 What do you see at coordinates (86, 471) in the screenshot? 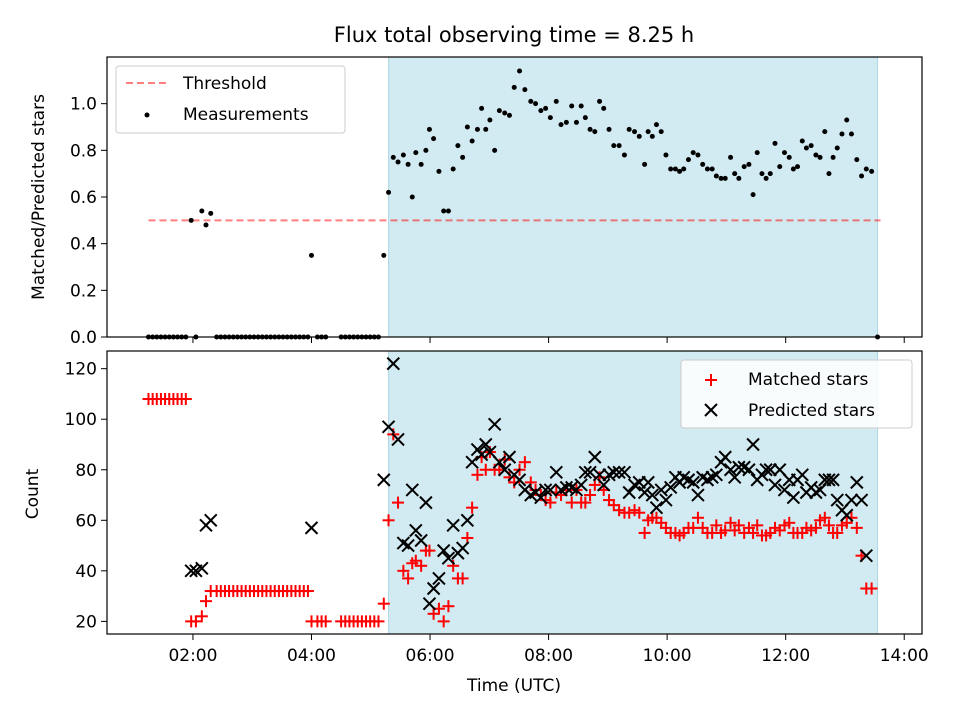
I see `bottom-y-tick-label: 80` at bounding box center [86, 471].